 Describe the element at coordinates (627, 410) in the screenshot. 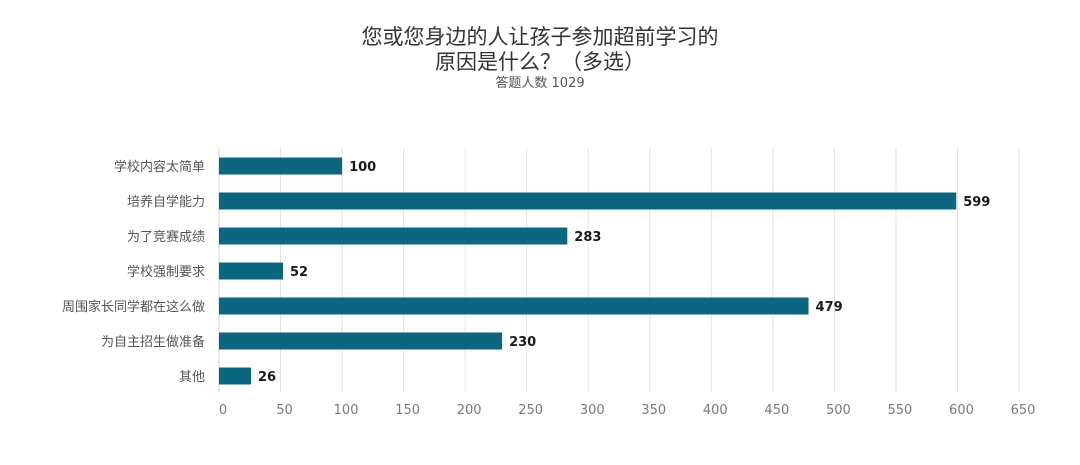

I see `x-axis-ticks: 0 50 100 150 200 250 300 350 400 450 500 550 600 650` at that location.